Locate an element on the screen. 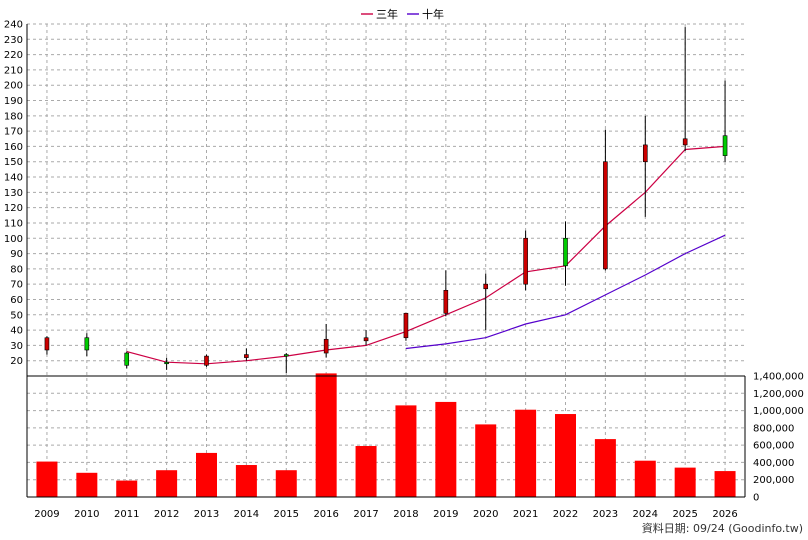 The height and width of the screenshot is (540, 808). x-tick-label: 2024 is located at coordinates (645, 514).